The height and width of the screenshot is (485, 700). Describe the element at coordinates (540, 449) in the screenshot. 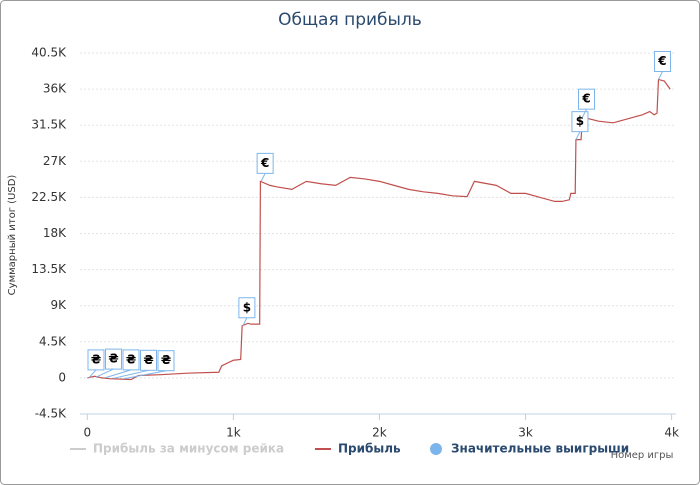

I see `legend-label: Значительные выигрыши` at that location.